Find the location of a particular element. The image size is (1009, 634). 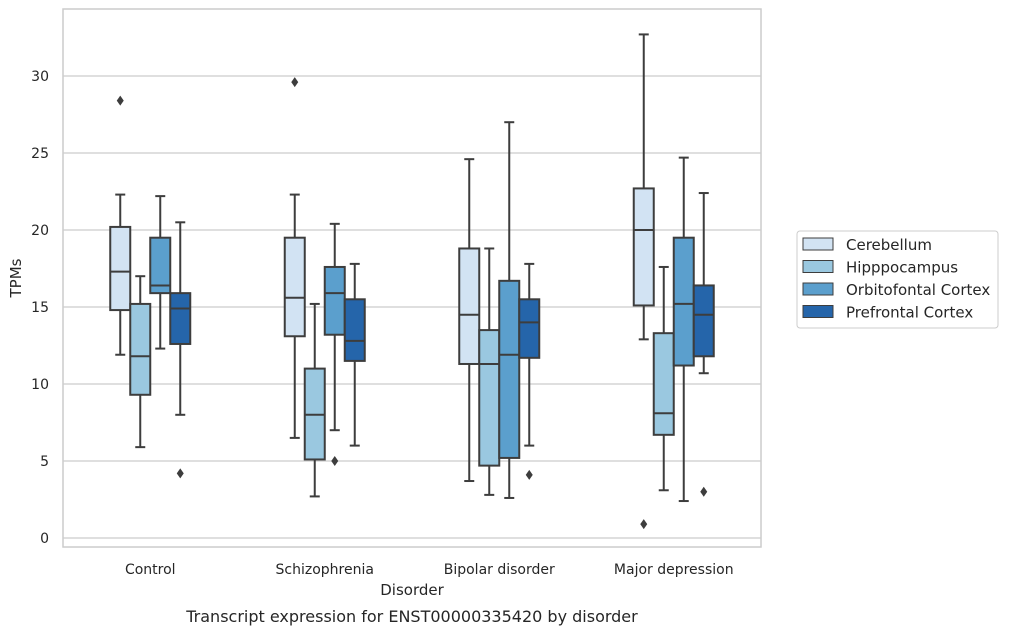

x-tick-label: Schizophrenia is located at coordinates (325, 570).